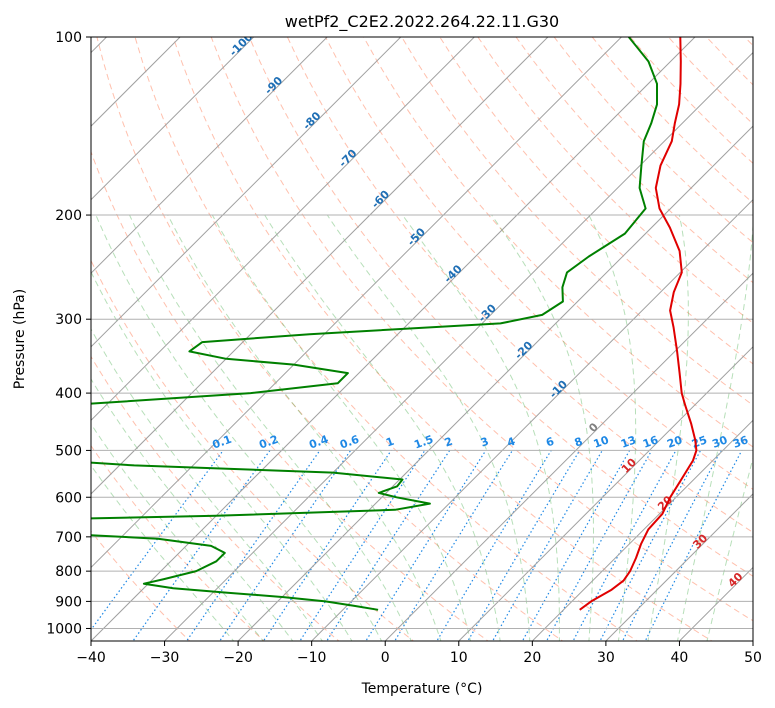  Describe the element at coordinates (68, 498) in the screenshot. I see `y-tick-label: 600` at that location.